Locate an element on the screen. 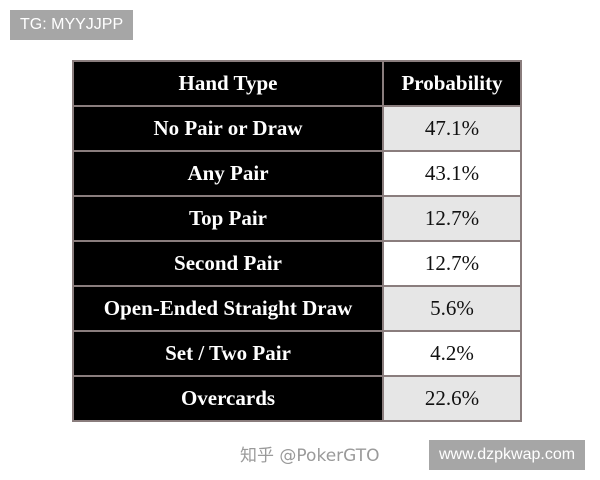  table-row: Any Pair 43.1% is located at coordinates (297, 173).